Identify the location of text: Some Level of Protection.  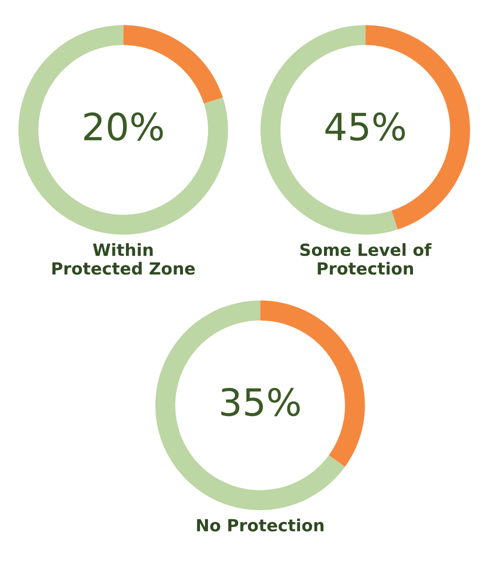
(366, 259).